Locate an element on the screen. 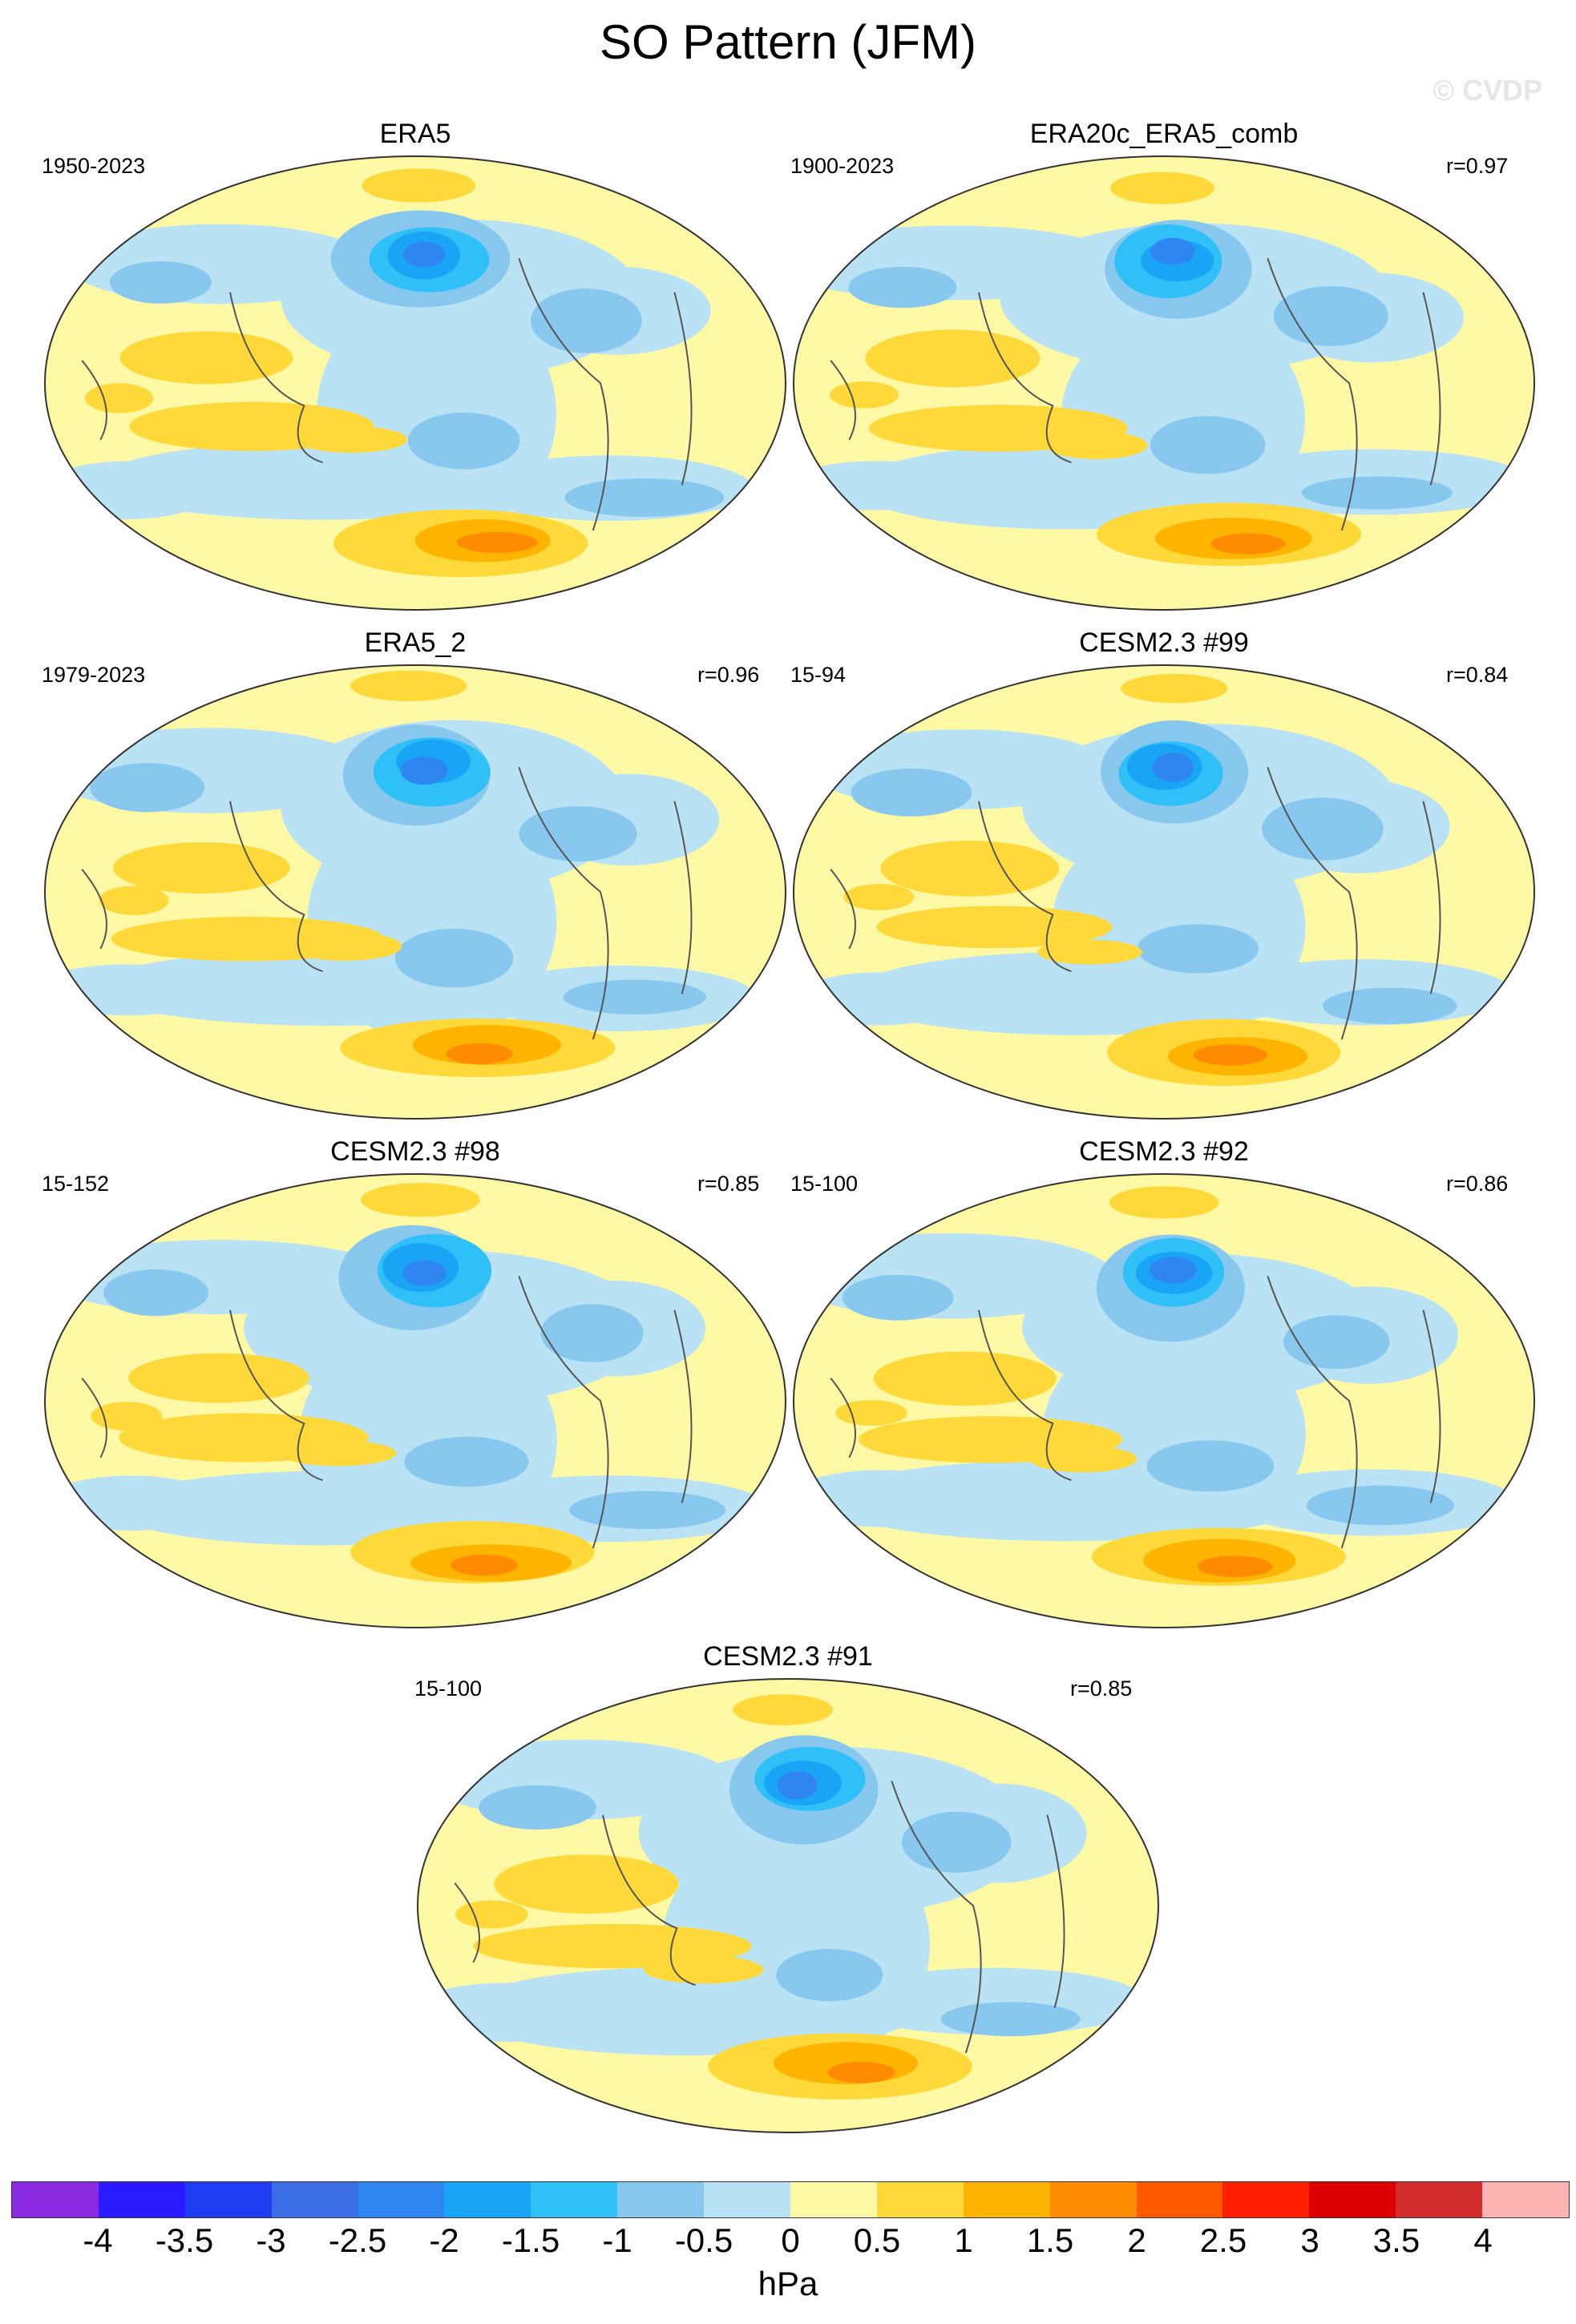 Image resolution: width=1576 pixels, height=2324 pixels. panel-title: ERA5 is located at coordinates (415, 134).